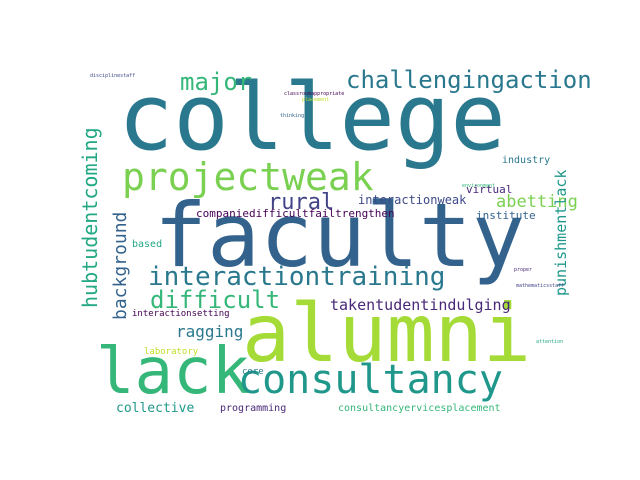 This screenshot has height=480, width=640. Describe the element at coordinates (526, 160) in the screenshot. I see `word-industry: industry` at that location.